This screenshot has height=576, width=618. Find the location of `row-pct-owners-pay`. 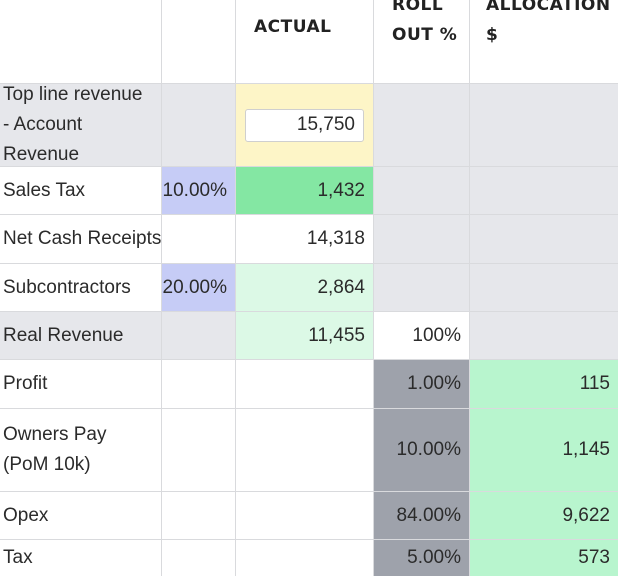

row-pct-owners-pay is located at coordinates (199, 450).